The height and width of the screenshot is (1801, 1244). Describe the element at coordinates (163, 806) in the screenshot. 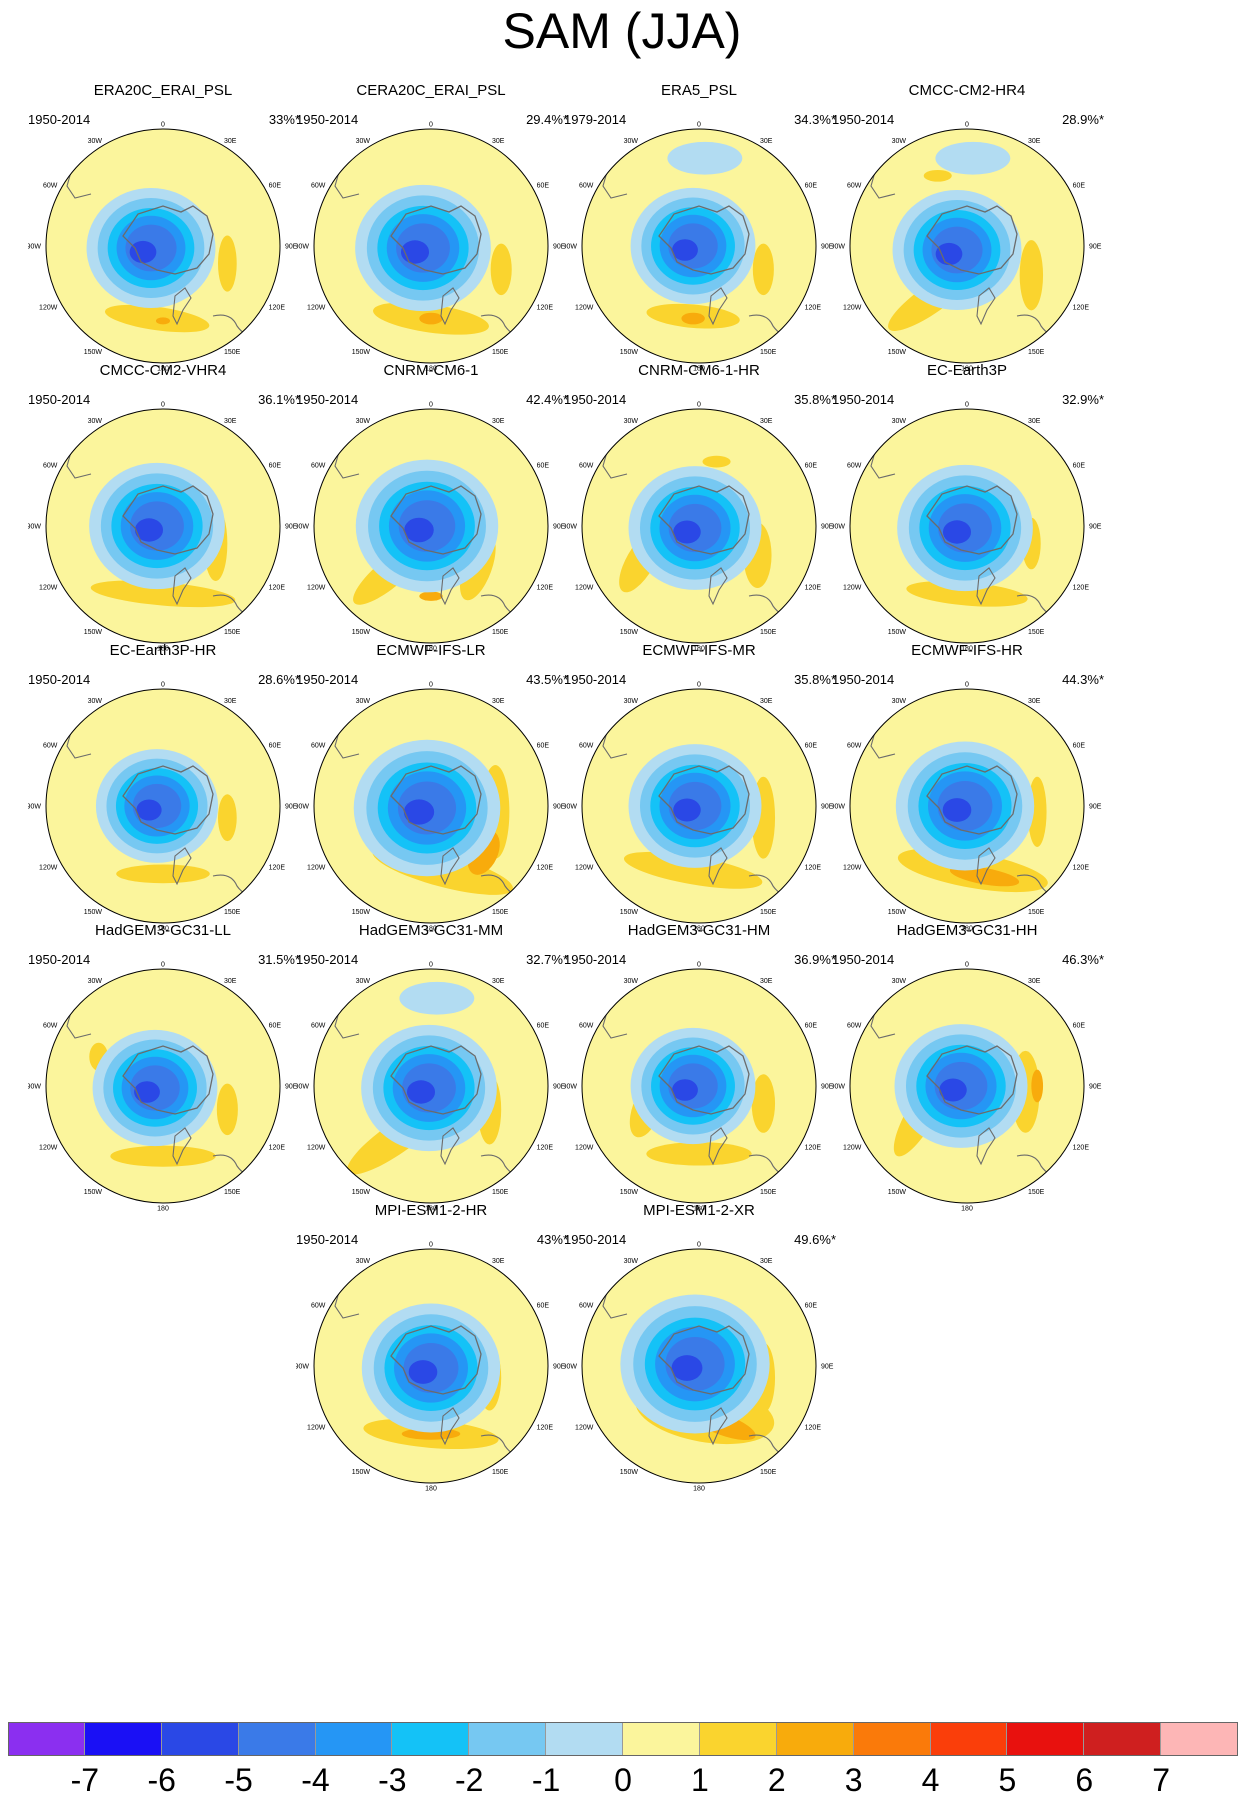

I see `field-contours` at that location.